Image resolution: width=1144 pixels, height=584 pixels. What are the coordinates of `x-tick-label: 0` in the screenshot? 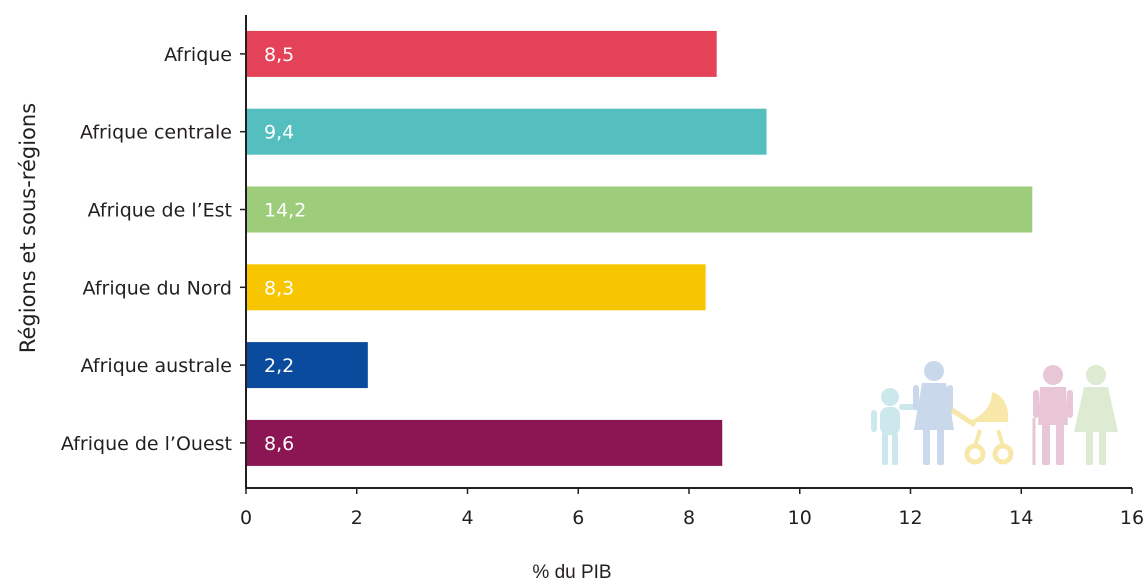 It's located at (246, 518).